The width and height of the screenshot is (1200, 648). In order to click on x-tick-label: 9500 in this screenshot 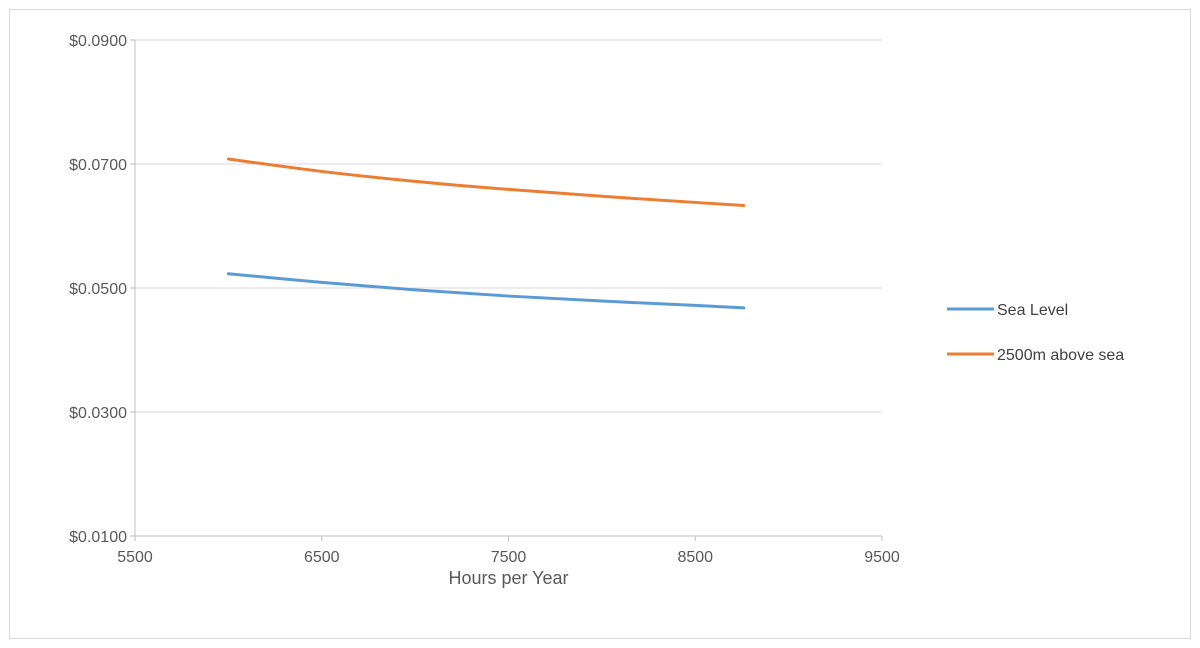, I will do `click(882, 557)`.